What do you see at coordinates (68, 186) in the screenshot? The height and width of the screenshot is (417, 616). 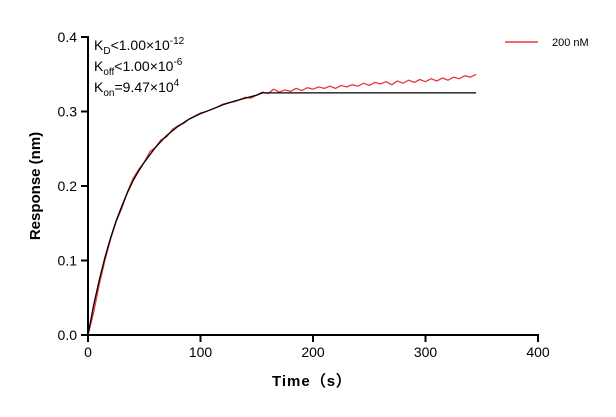 I see `y-tick-label: 0.2` at bounding box center [68, 186].